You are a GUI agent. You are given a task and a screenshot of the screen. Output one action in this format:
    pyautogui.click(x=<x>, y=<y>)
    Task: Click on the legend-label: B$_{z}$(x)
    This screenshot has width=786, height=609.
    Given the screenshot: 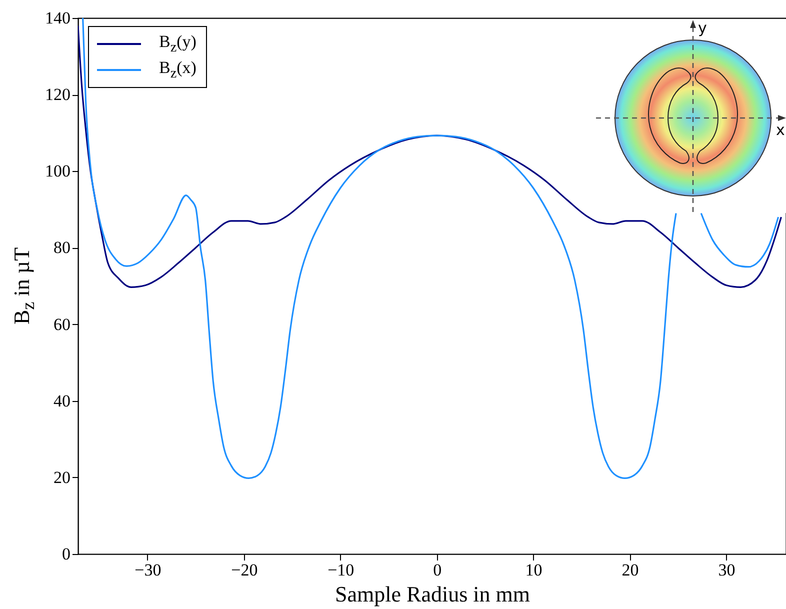 What is the action you would take?
    pyautogui.click(x=177, y=70)
    